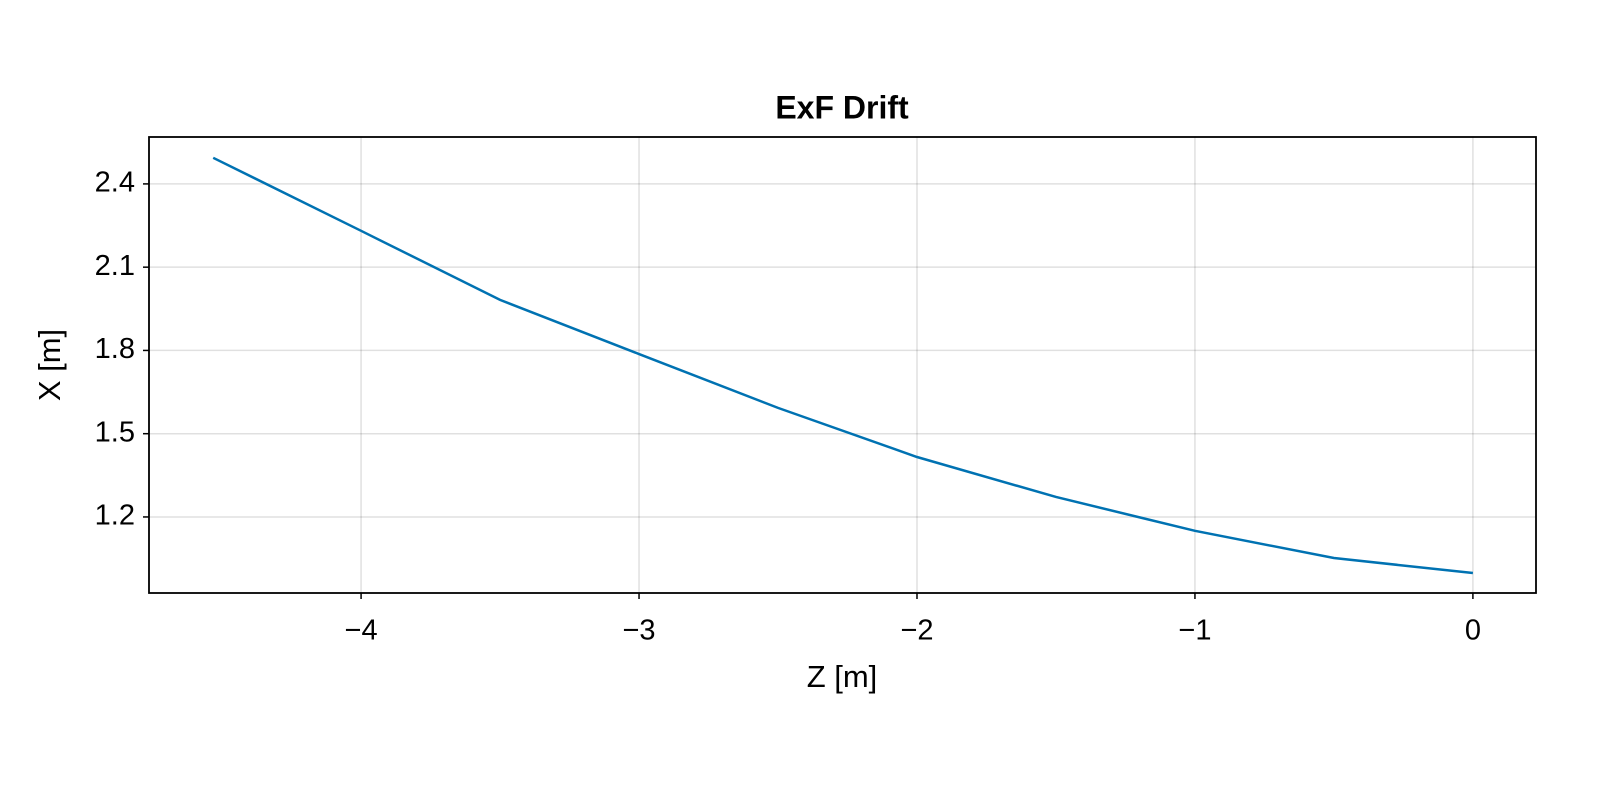 The width and height of the screenshot is (1600, 800). Describe the element at coordinates (115, 183) in the screenshot. I see `y-tick-label: 2.4` at that location.